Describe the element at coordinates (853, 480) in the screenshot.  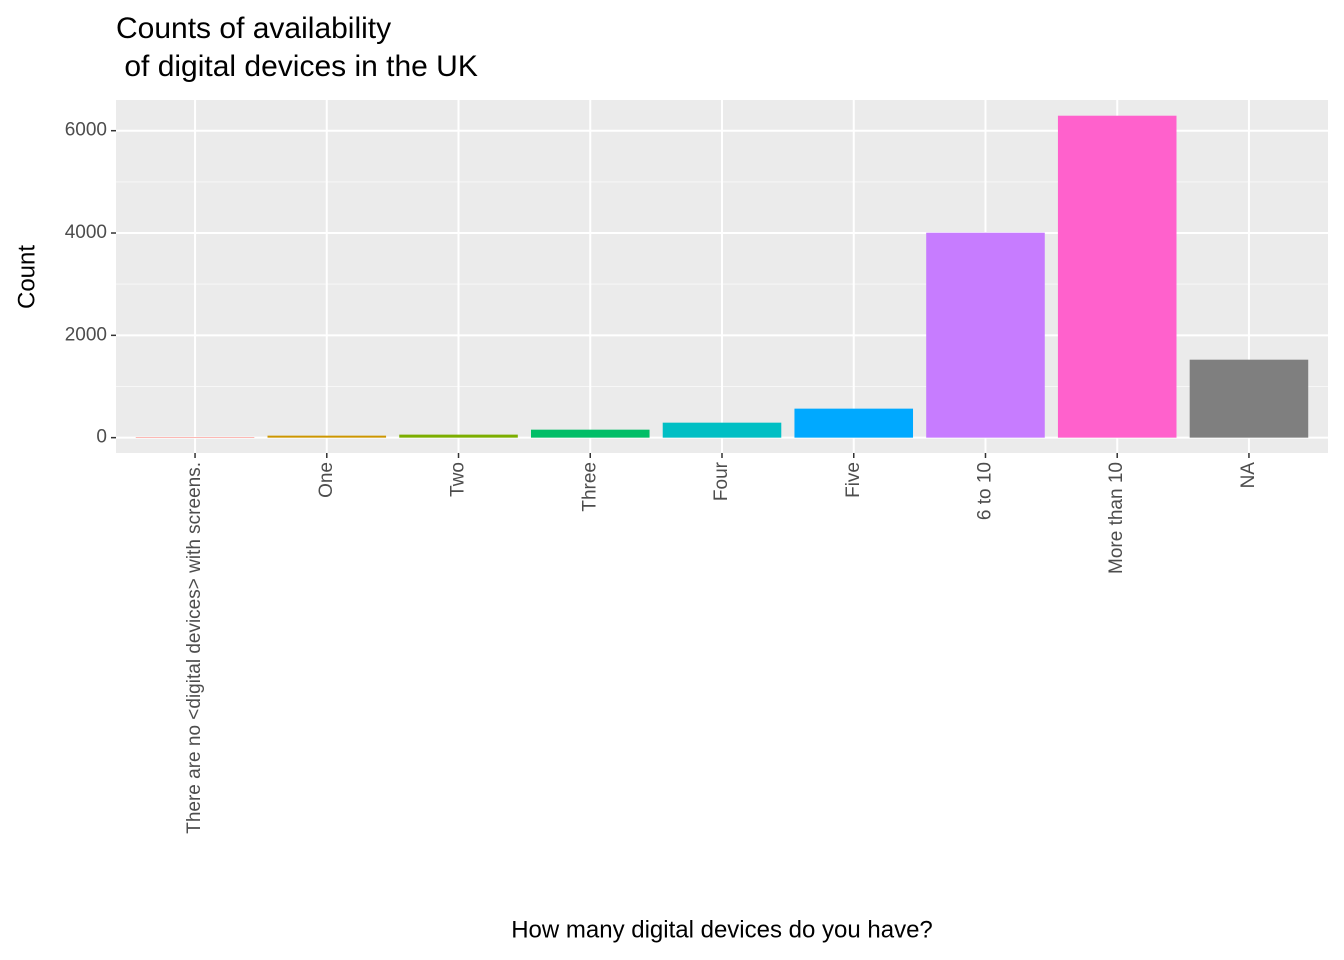
I see `x-tick-label: Five` at that location.